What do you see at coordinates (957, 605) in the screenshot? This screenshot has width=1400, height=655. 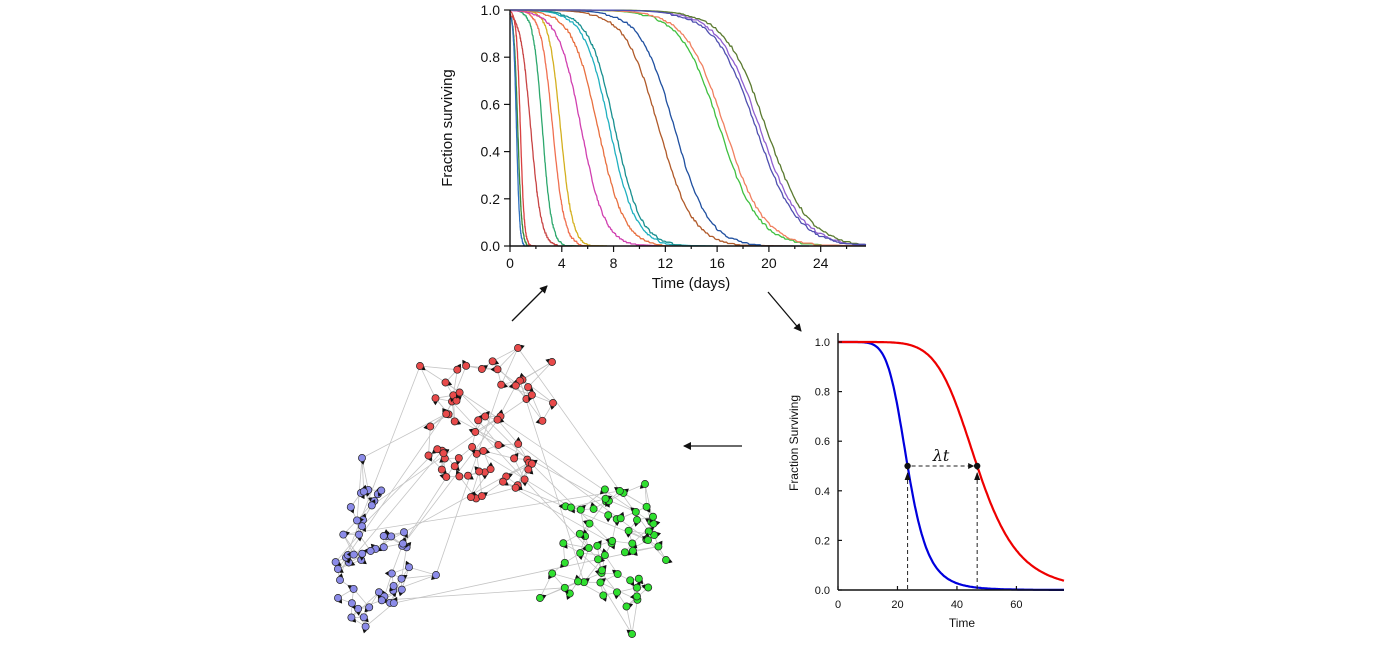 I see `scaling-x-tick-label: 40` at bounding box center [957, 605].